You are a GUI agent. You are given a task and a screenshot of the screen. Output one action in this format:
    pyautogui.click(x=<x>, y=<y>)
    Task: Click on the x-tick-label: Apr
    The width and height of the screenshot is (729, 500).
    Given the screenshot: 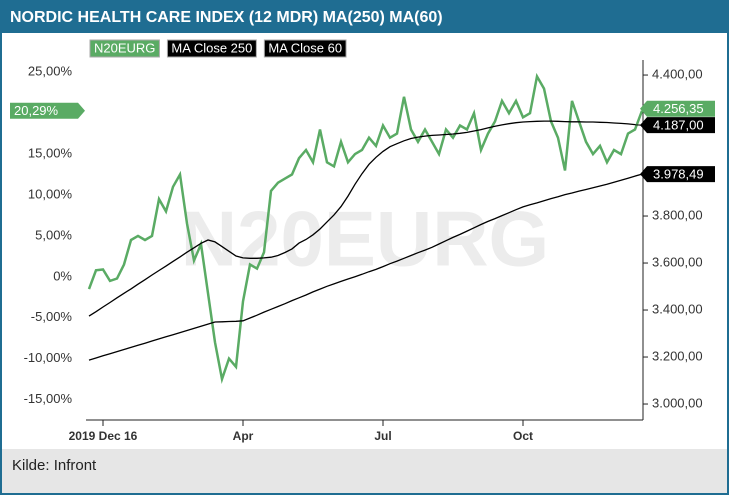 What is the action you would take?
    pyautogui.click(x=243, y=436)
    